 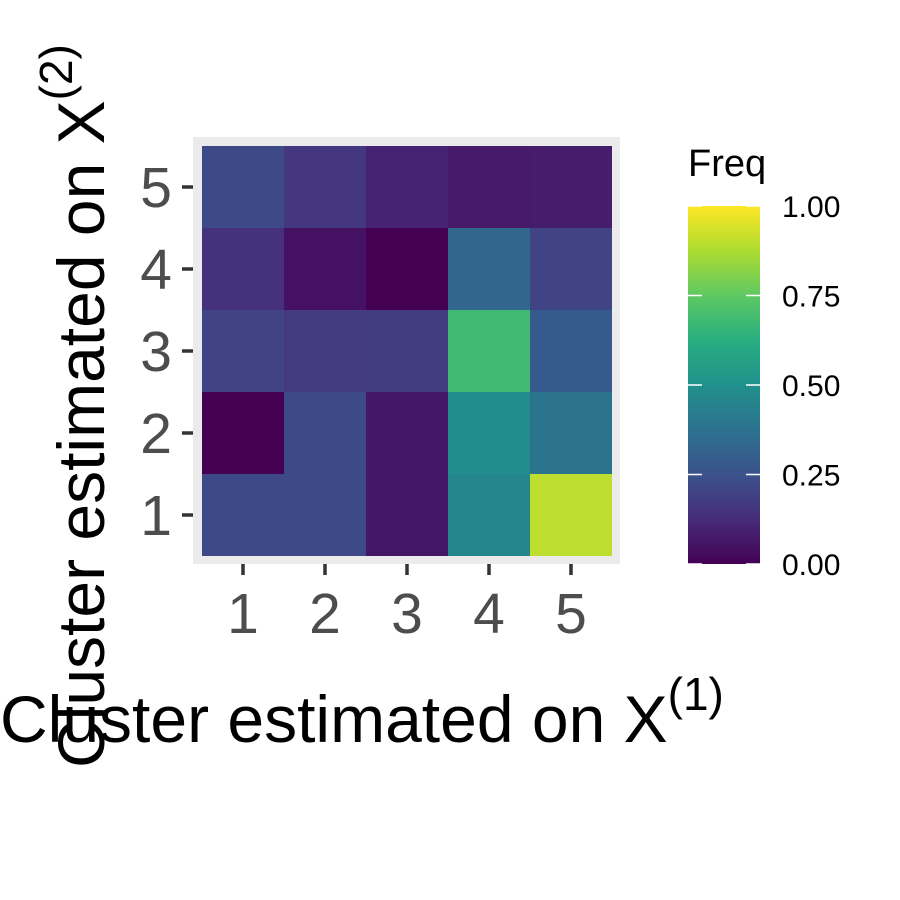 What do you see at coordinates (811, 297) in the screenshot?
I see `legend-tick-label: 0.75` at bounding box center [811, 297].